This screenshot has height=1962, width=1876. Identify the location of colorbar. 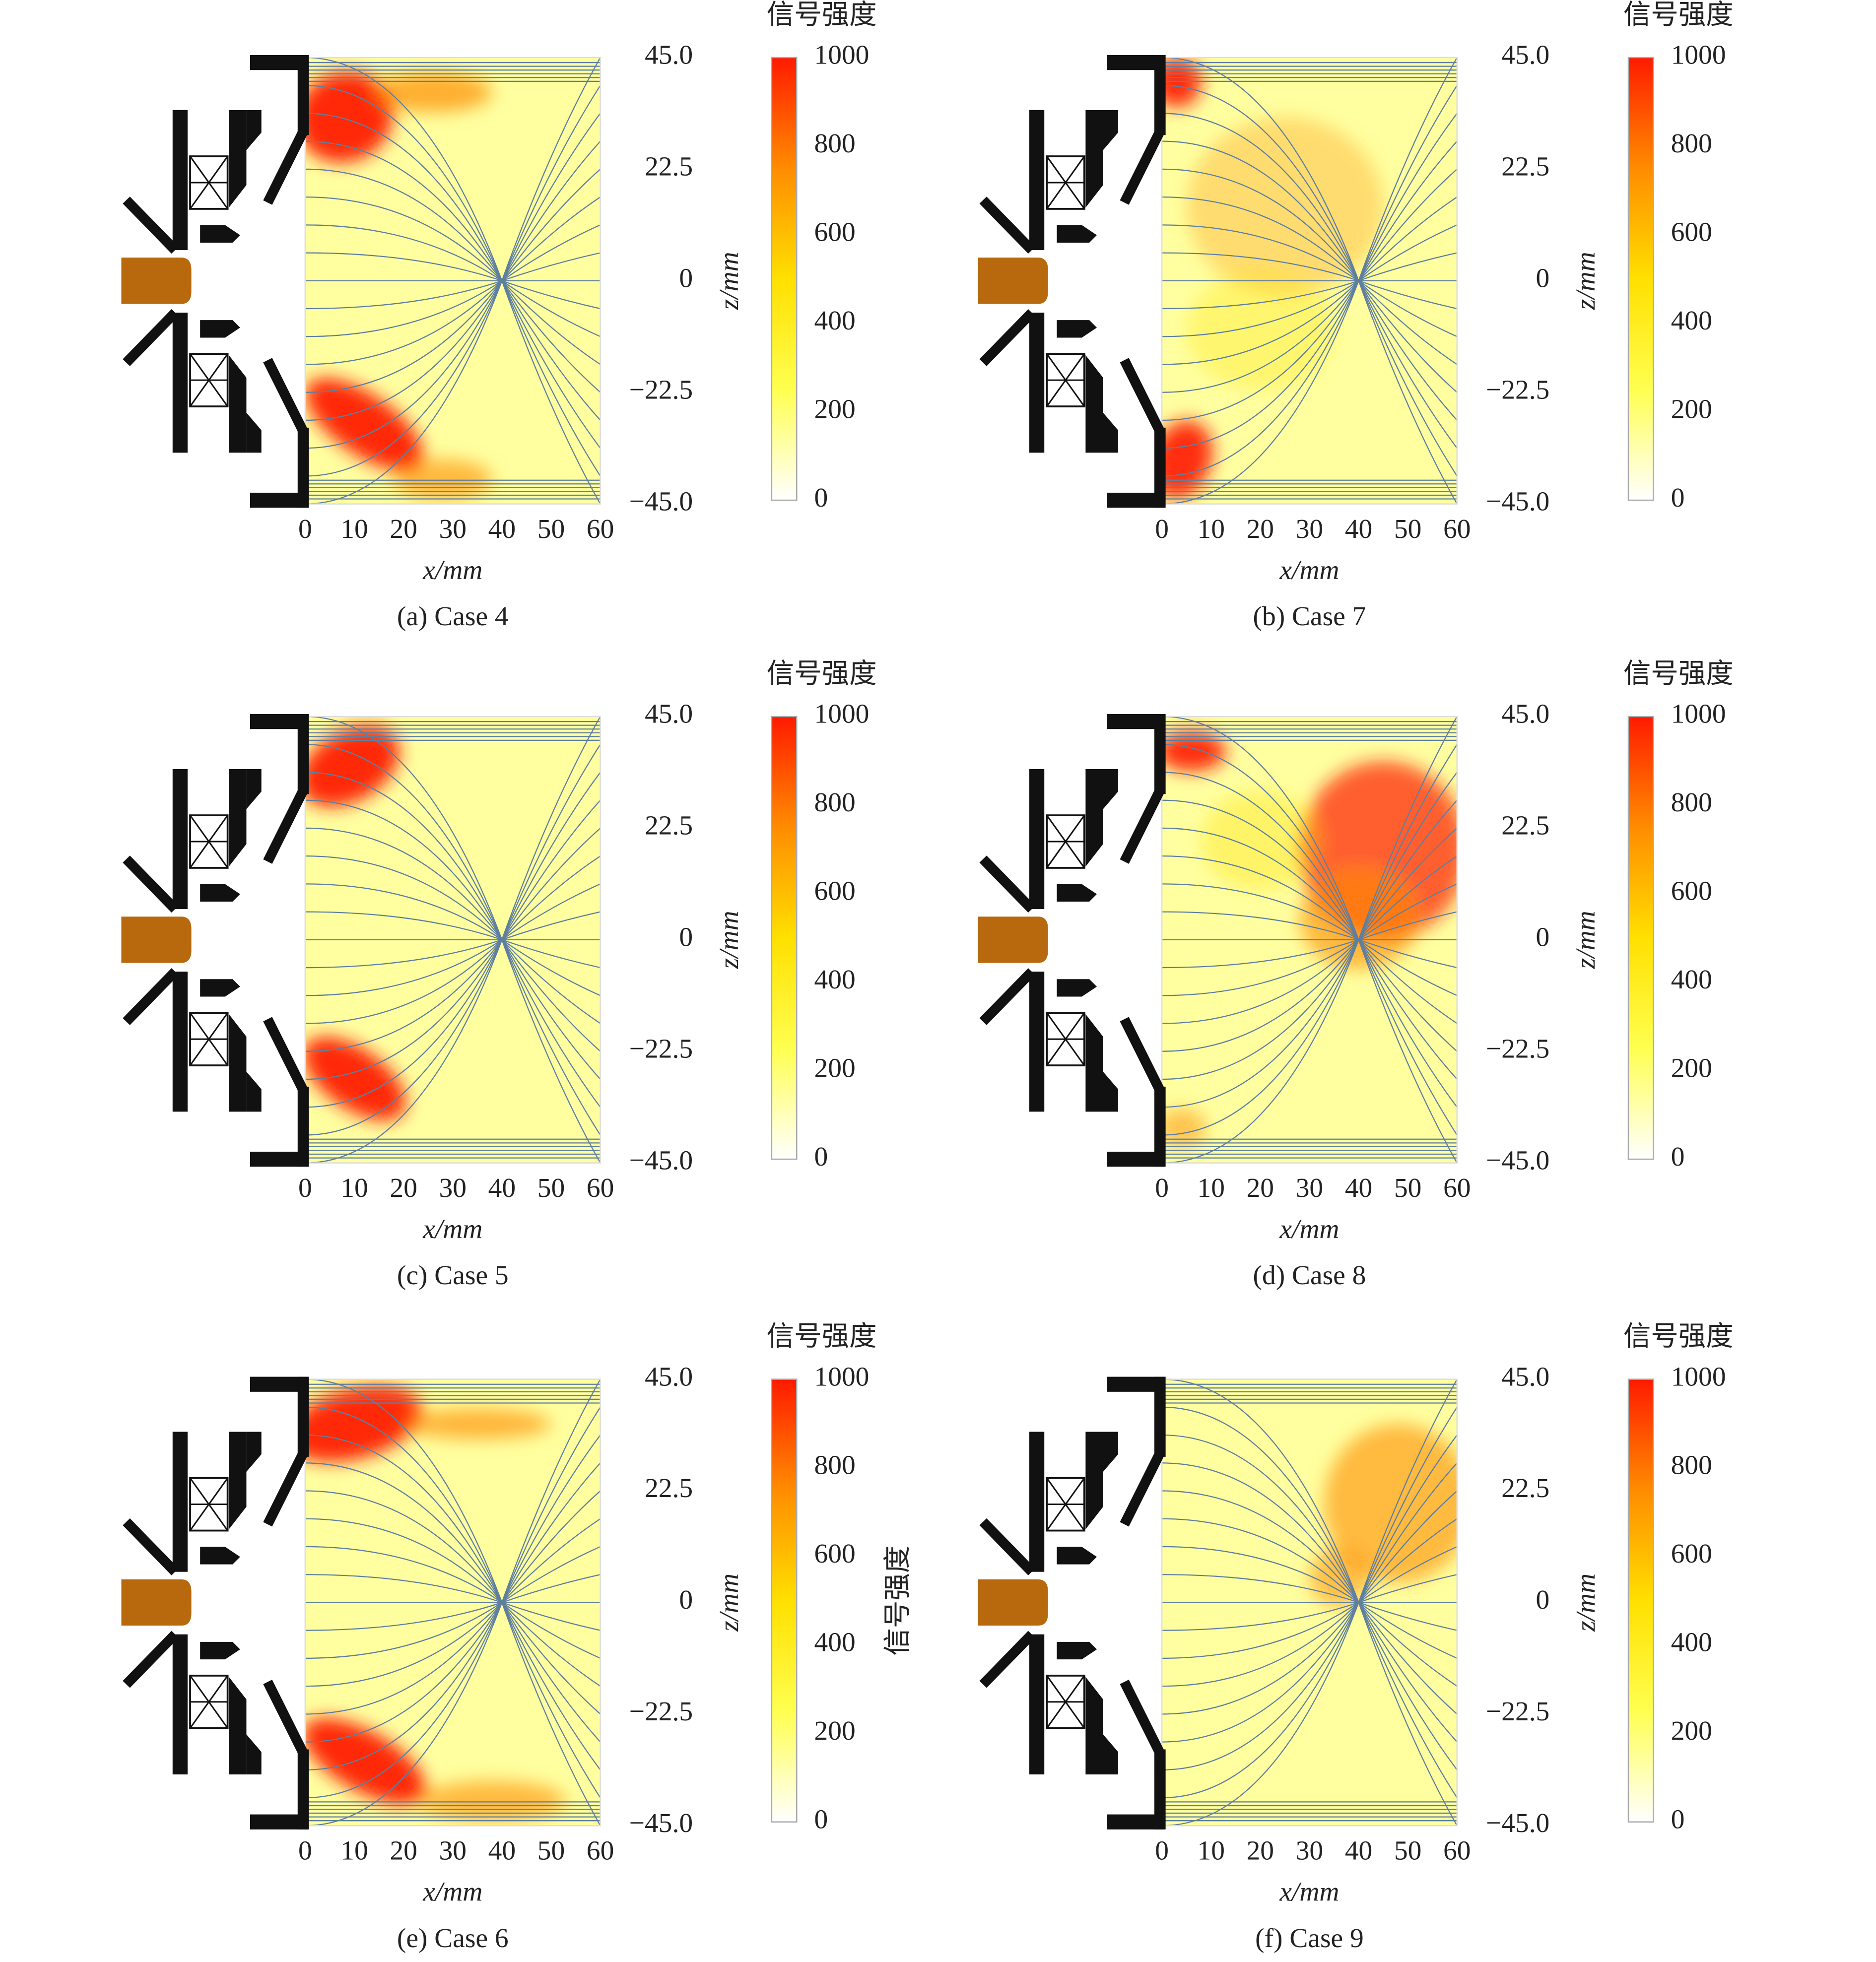
(1640, 938).